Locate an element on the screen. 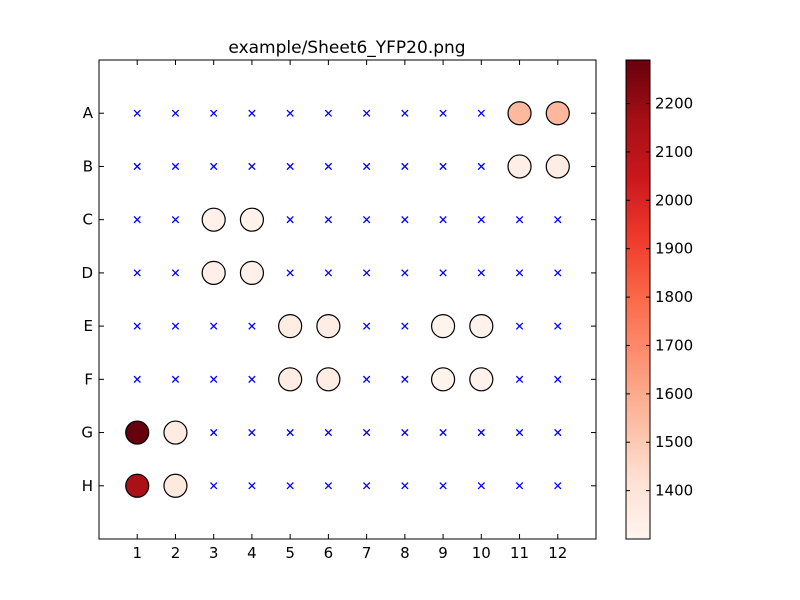 The image size is (800, 600). x-tick-label: 11 is located at coordinates (519, 553).